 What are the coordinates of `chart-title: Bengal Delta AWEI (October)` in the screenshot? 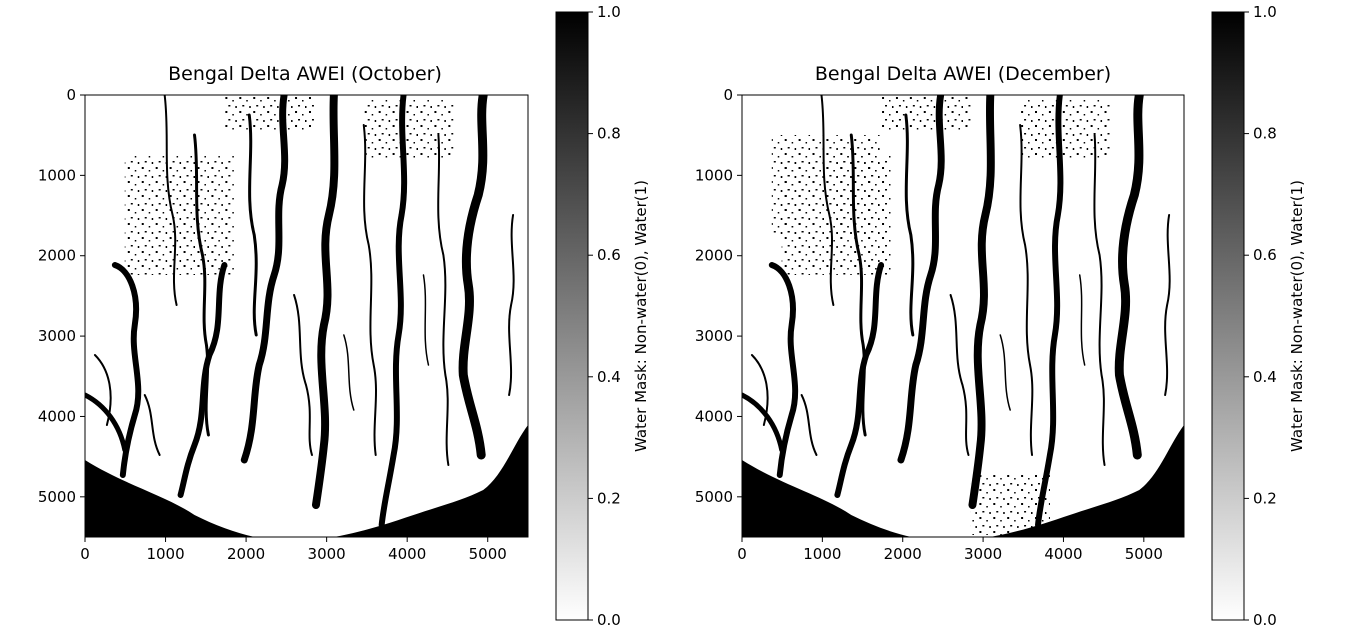 It's located at (305, 74).